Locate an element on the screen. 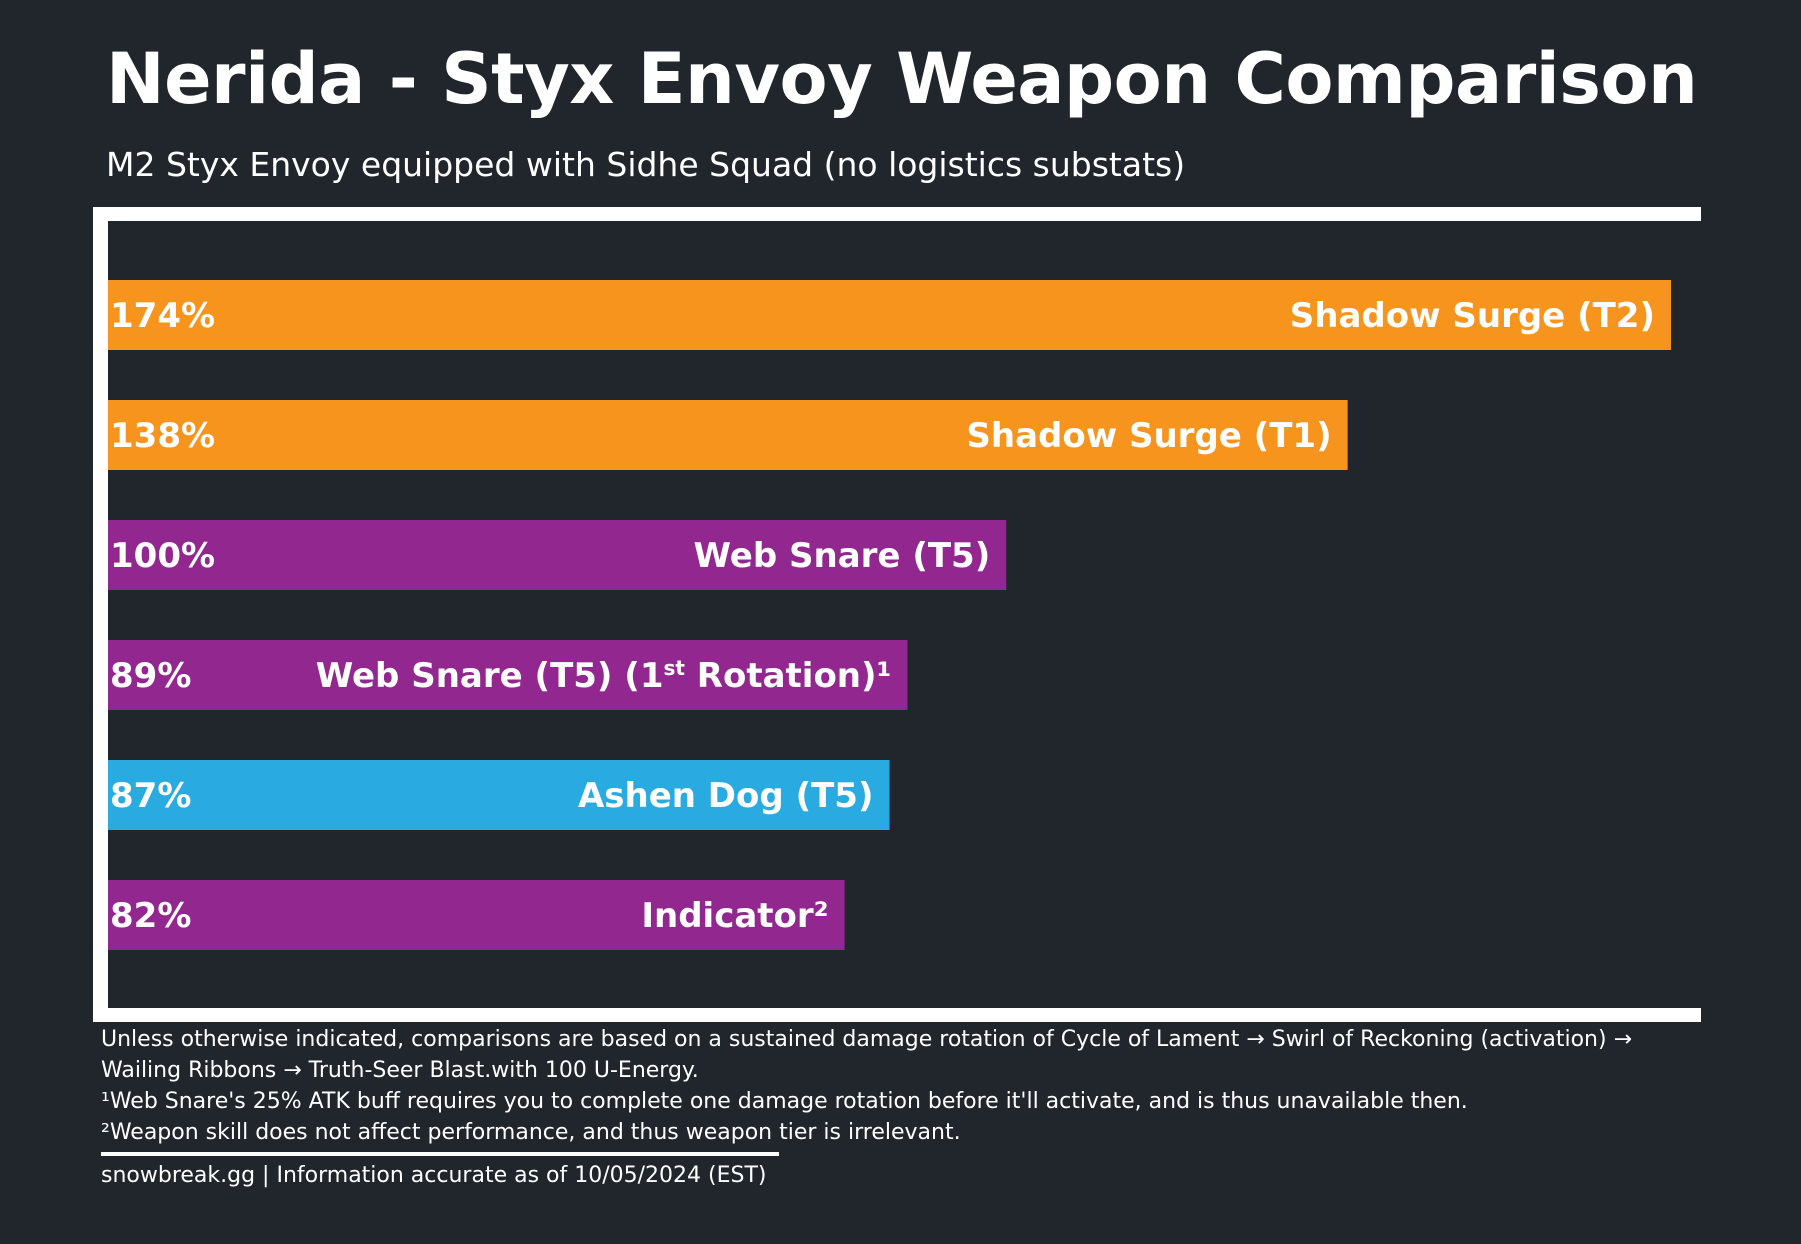 The width and height of the screenshot is (1801, 1244). bar-category-label: Ashen Dog (T5) is located at coordinates (726, 796).